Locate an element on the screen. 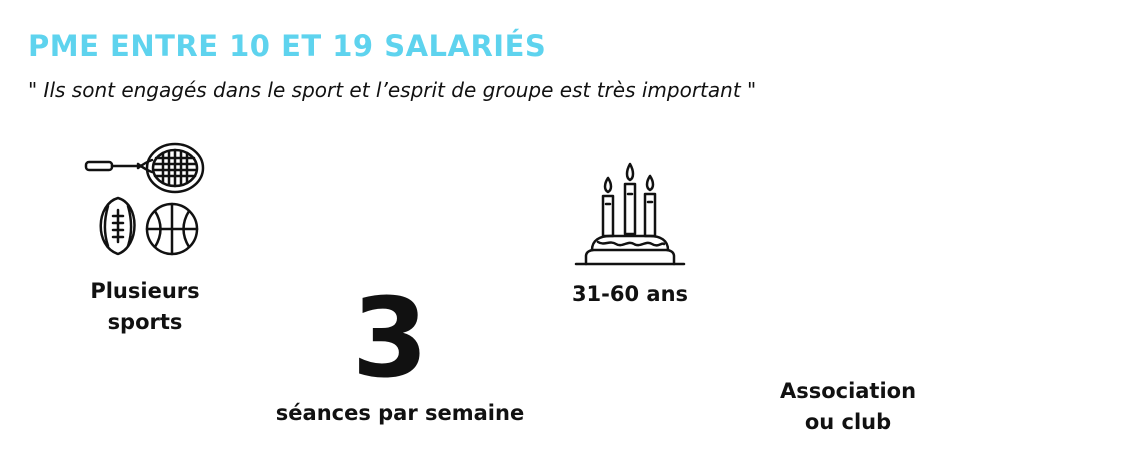  sports-label: Plusieurs sports is located at coordinates (145, 307).